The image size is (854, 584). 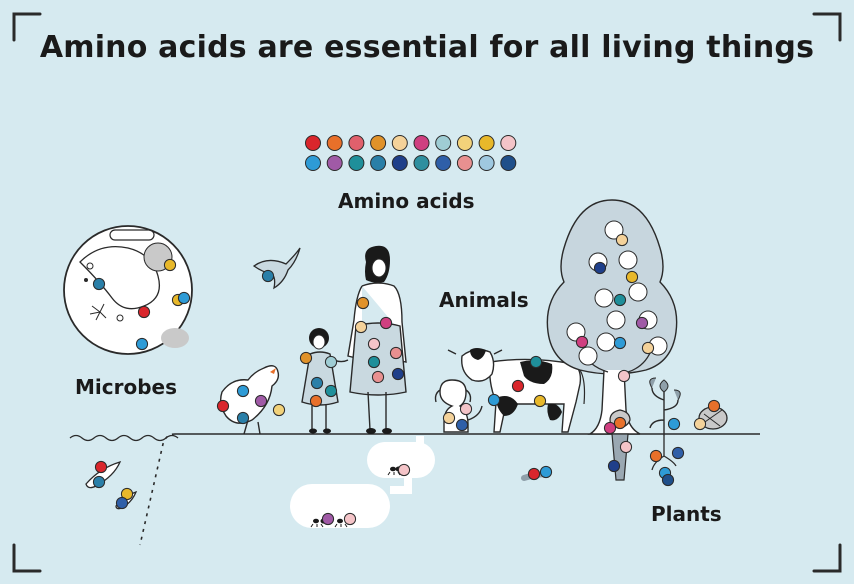 I want to click on ant-tunnels, so click(x=362, y=482).